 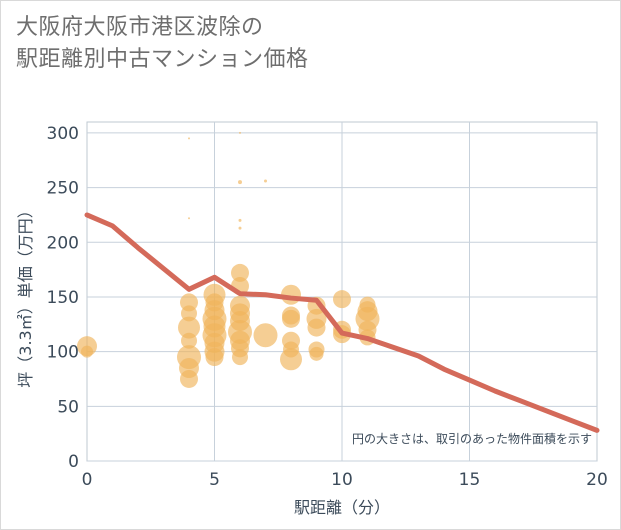 What do you see at coordinates (470, 480) in the screenshot?
I see `x-tick-label: 15` at bounding box center [470, 480].